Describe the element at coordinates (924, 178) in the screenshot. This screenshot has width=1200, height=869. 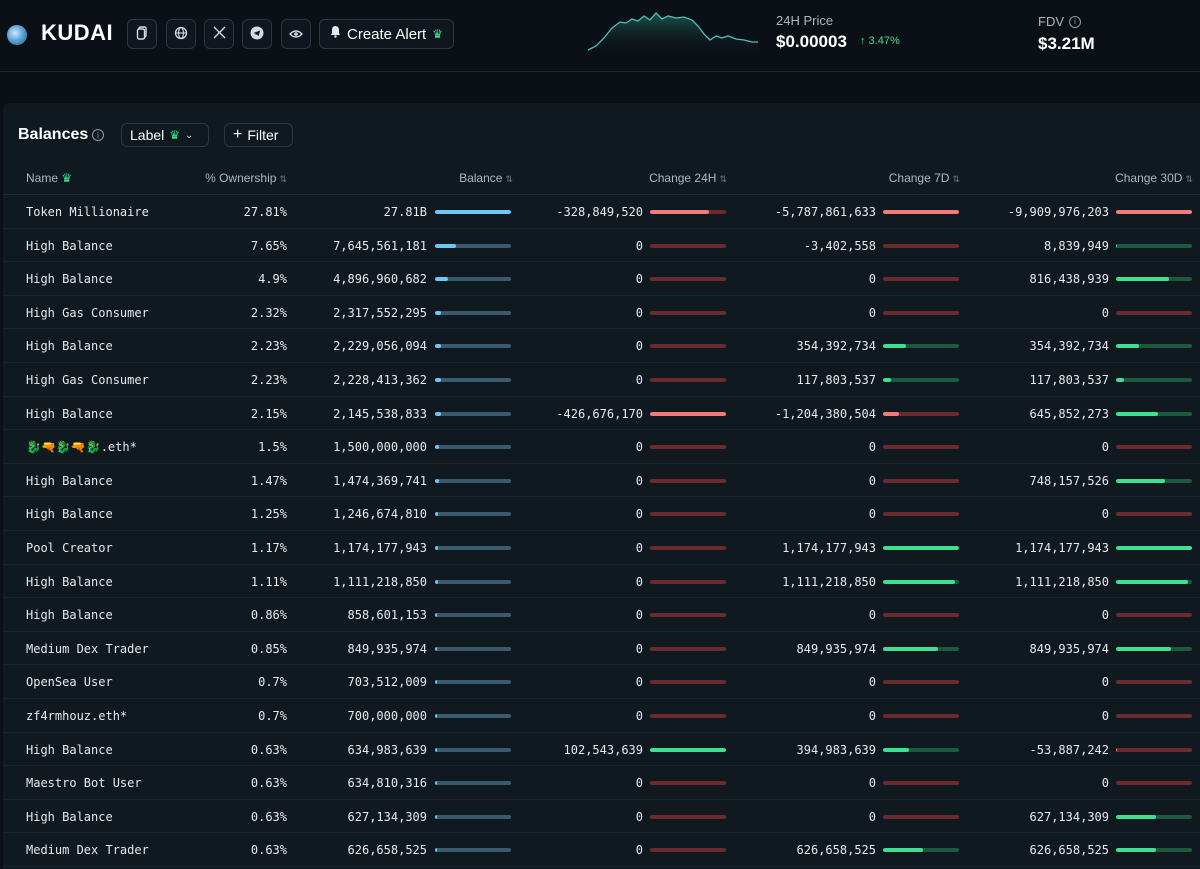
I see `col-change-7d: Change 7D ⇅` at that location.